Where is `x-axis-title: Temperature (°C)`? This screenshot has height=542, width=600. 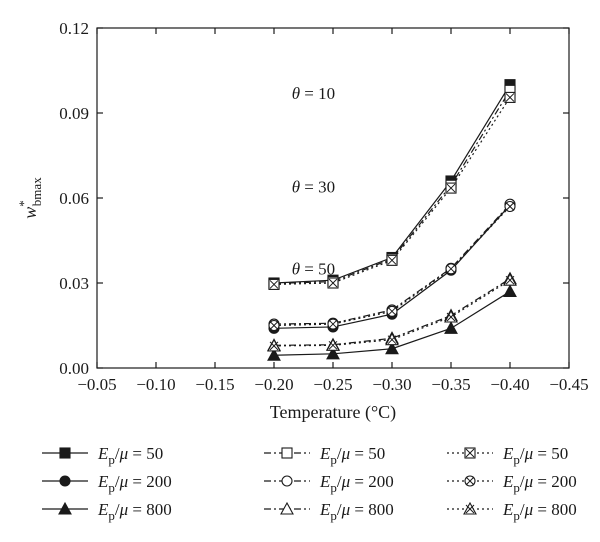 x-axis-title: Temperature (°C) is located at coordinates (333, 412).